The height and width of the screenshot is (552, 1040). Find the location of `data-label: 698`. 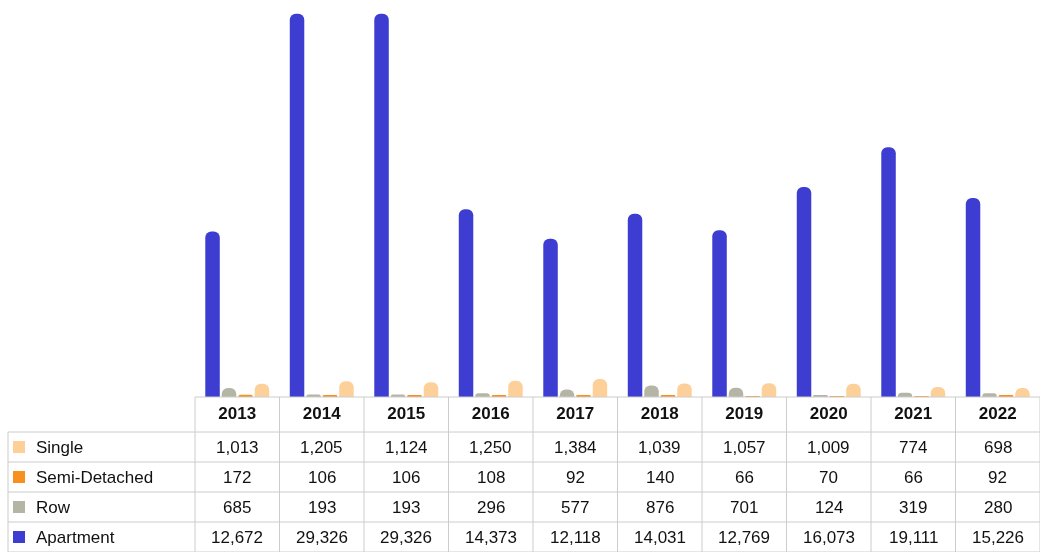

data-label: 698 is located at coordinates (998, 447).